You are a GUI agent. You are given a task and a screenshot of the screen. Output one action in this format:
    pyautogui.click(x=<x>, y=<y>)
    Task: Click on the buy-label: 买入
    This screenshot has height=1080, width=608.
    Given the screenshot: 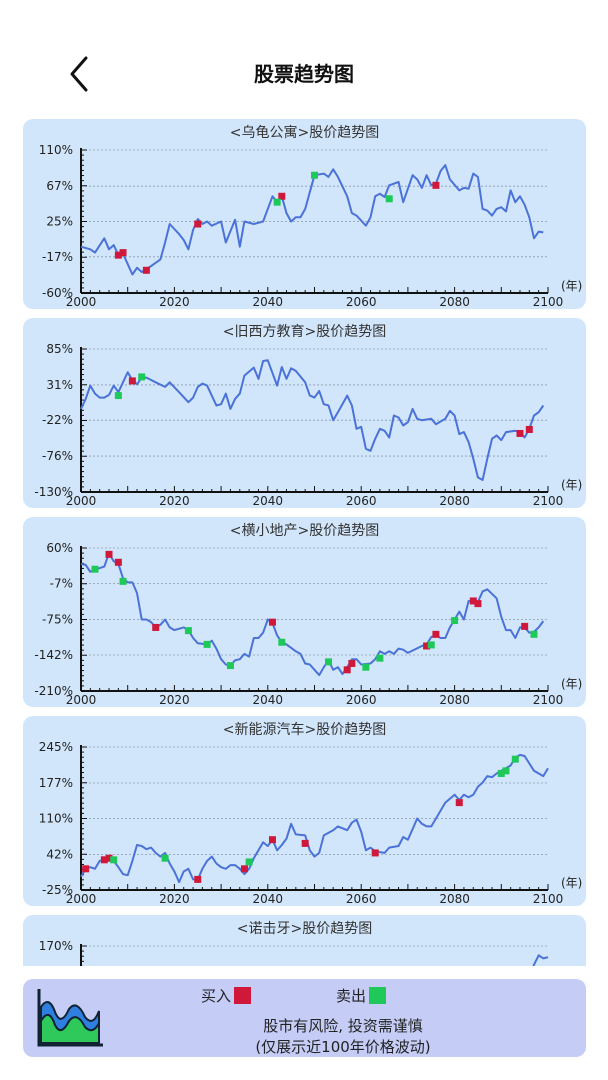 What is the action you would take?
    pyautogui.click(x=216, y=996)
    